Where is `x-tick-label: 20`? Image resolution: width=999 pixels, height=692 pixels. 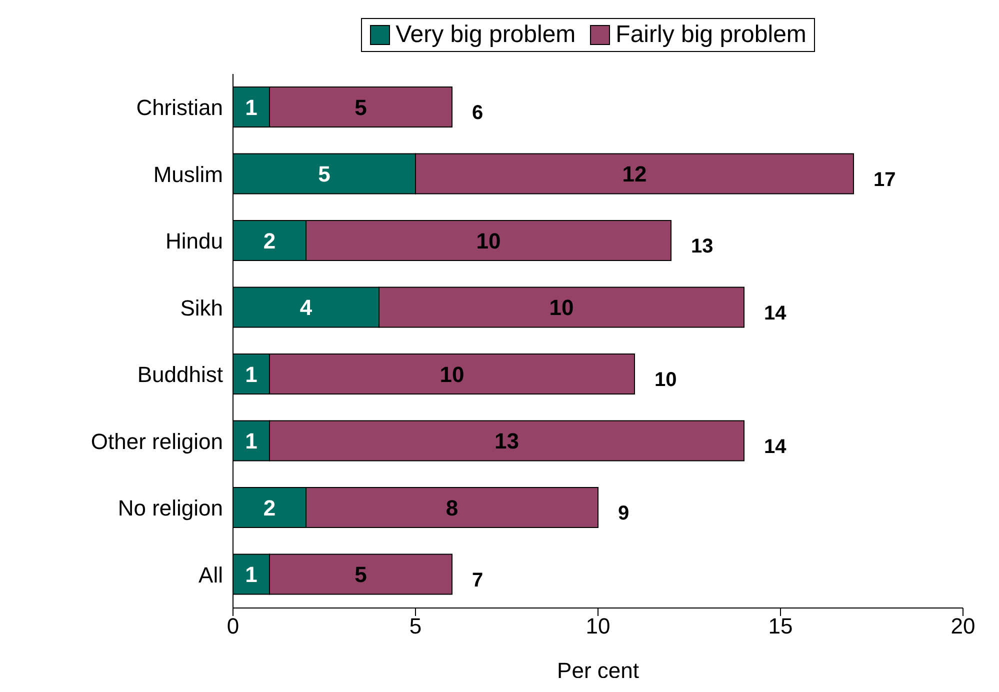 x-tick-label: 20 is located at coordinates (963, 626).